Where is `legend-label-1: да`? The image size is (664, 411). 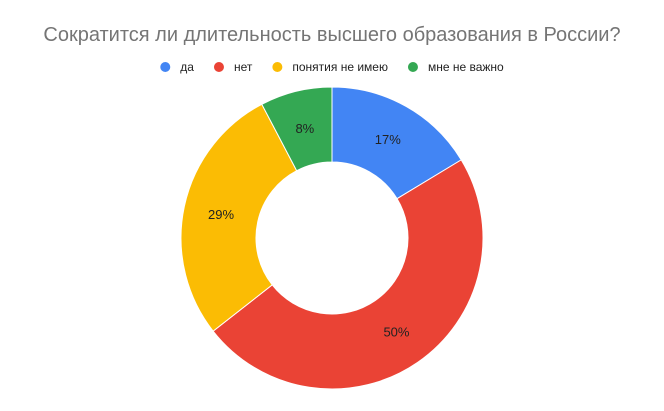 legend-label-1: да is located at coordinates (187, 67).